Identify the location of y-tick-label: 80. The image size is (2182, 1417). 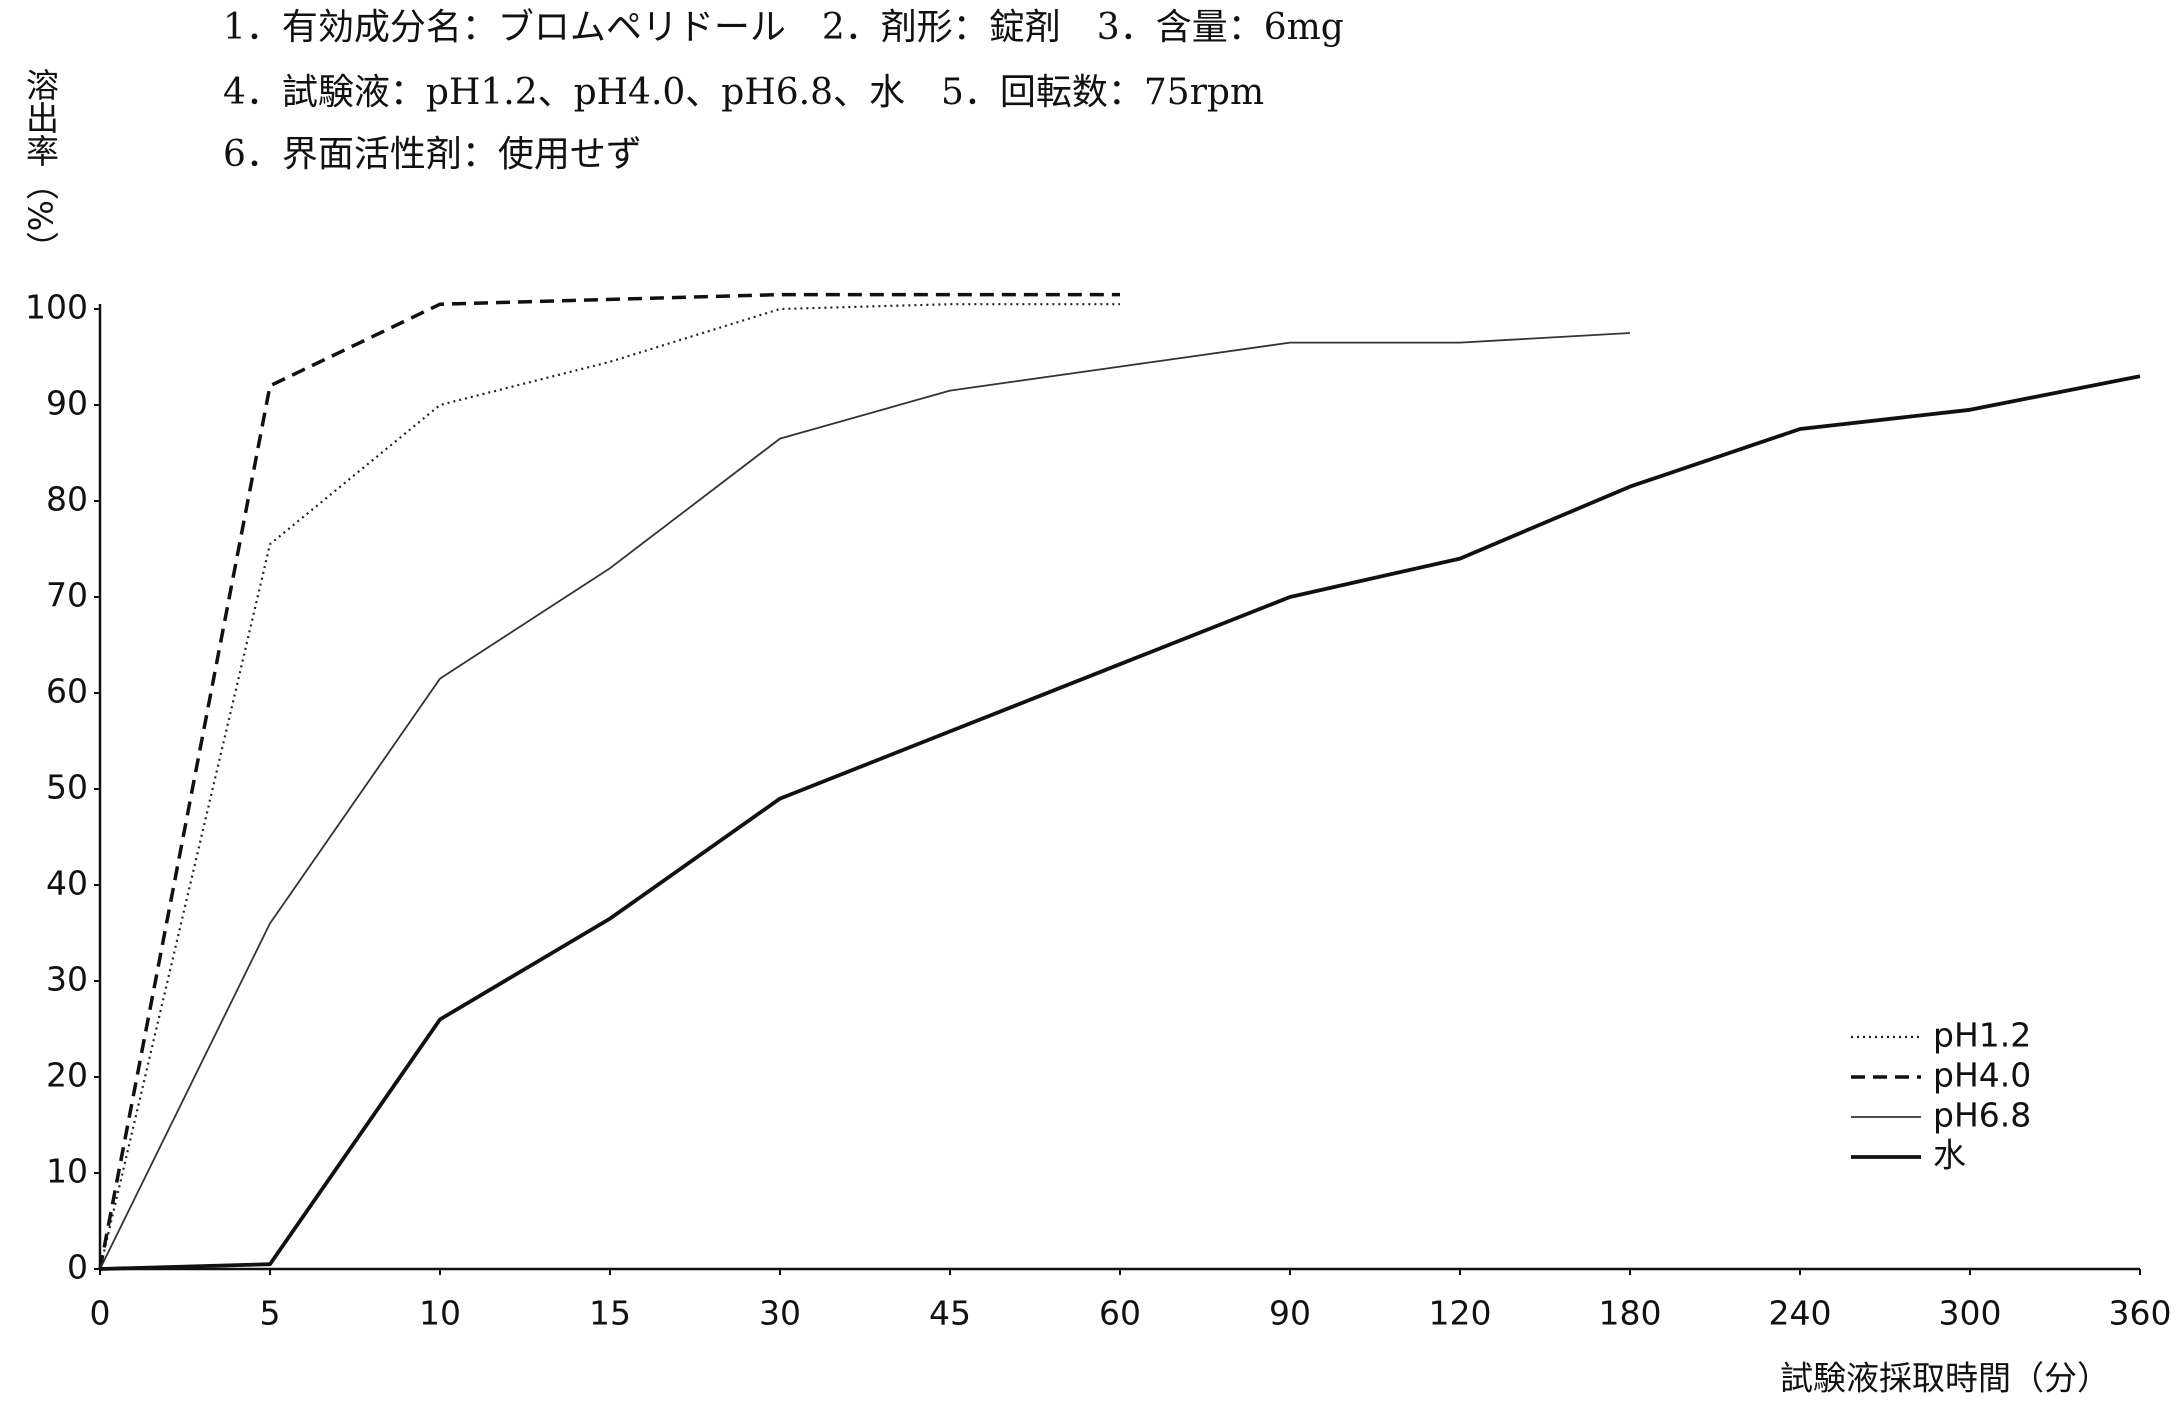
(67, 499).